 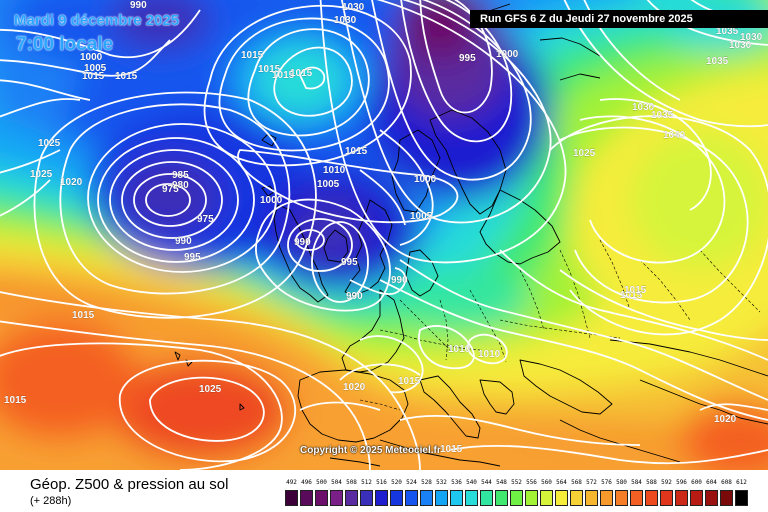 What do you see at coordinates (681, 482) in the screenshot?
I see `legend-value-label: 596` at bounding box center [681, 482].